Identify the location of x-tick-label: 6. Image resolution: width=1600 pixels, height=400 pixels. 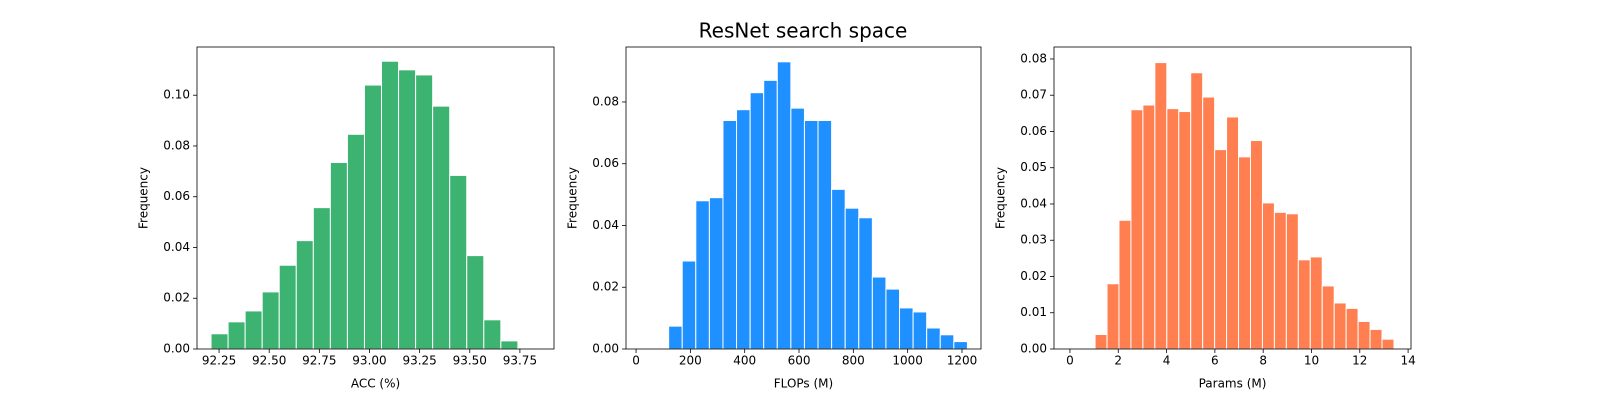
(1215, 361).